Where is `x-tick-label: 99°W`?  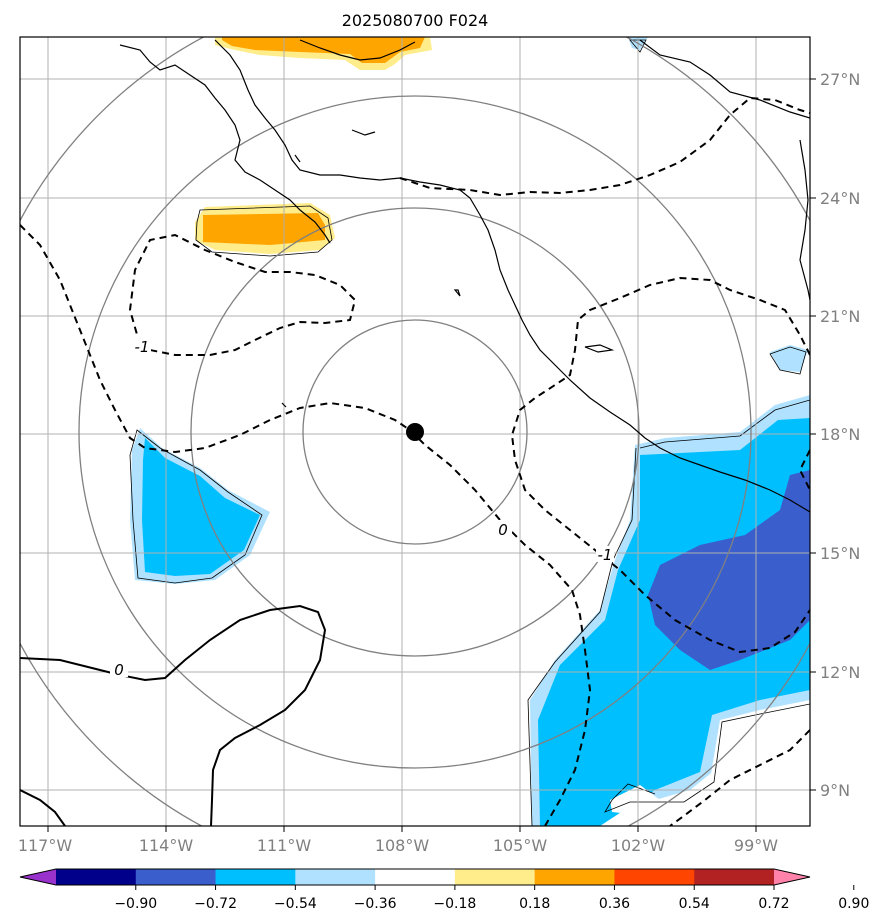
x-tick-label: 99°W is located at coordinates (756, 845).